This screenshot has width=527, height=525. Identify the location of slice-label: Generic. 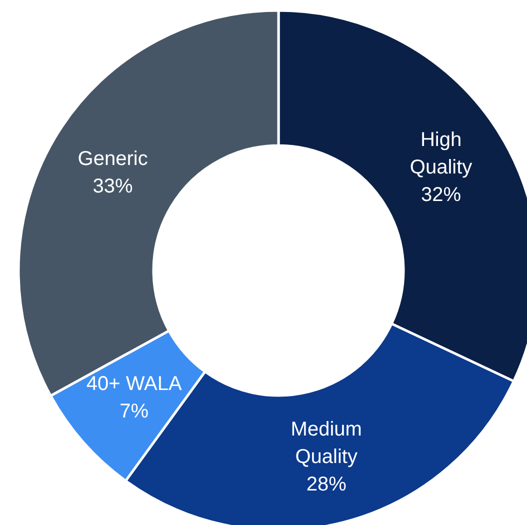
(113, 159).